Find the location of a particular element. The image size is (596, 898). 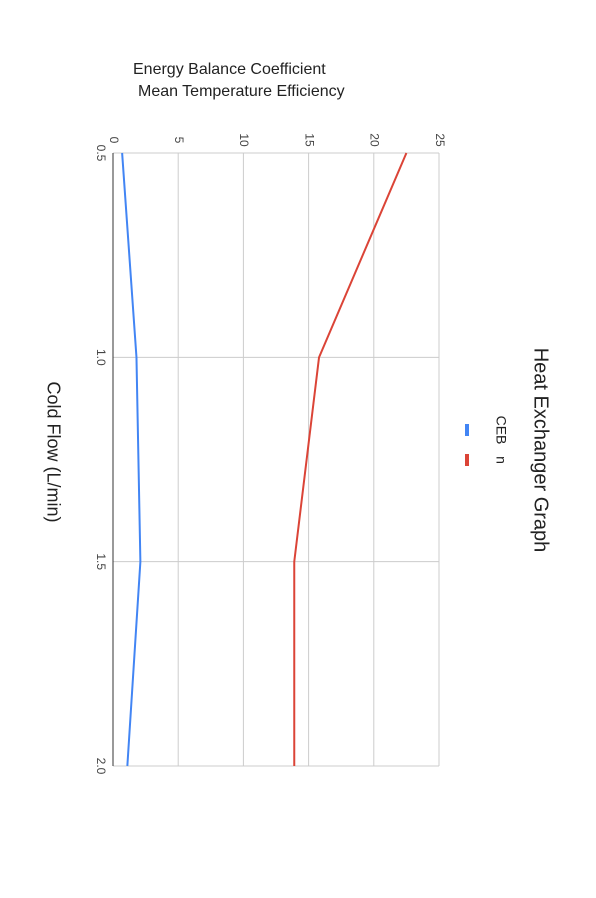

y-axis-label: Mean Temperature Efficiency is located at coordinates (241, 91).